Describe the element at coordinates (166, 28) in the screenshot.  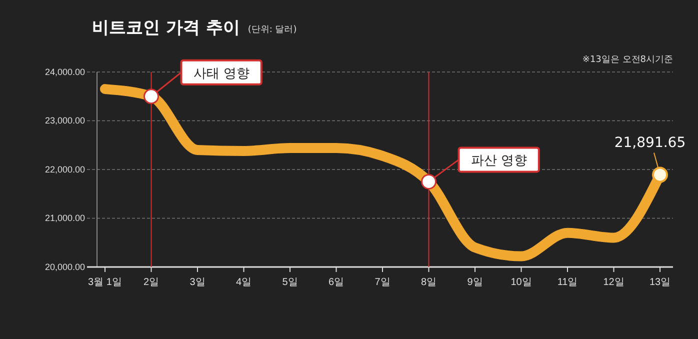
I see `chart-title: 비트코인 가격 추이` at that location.